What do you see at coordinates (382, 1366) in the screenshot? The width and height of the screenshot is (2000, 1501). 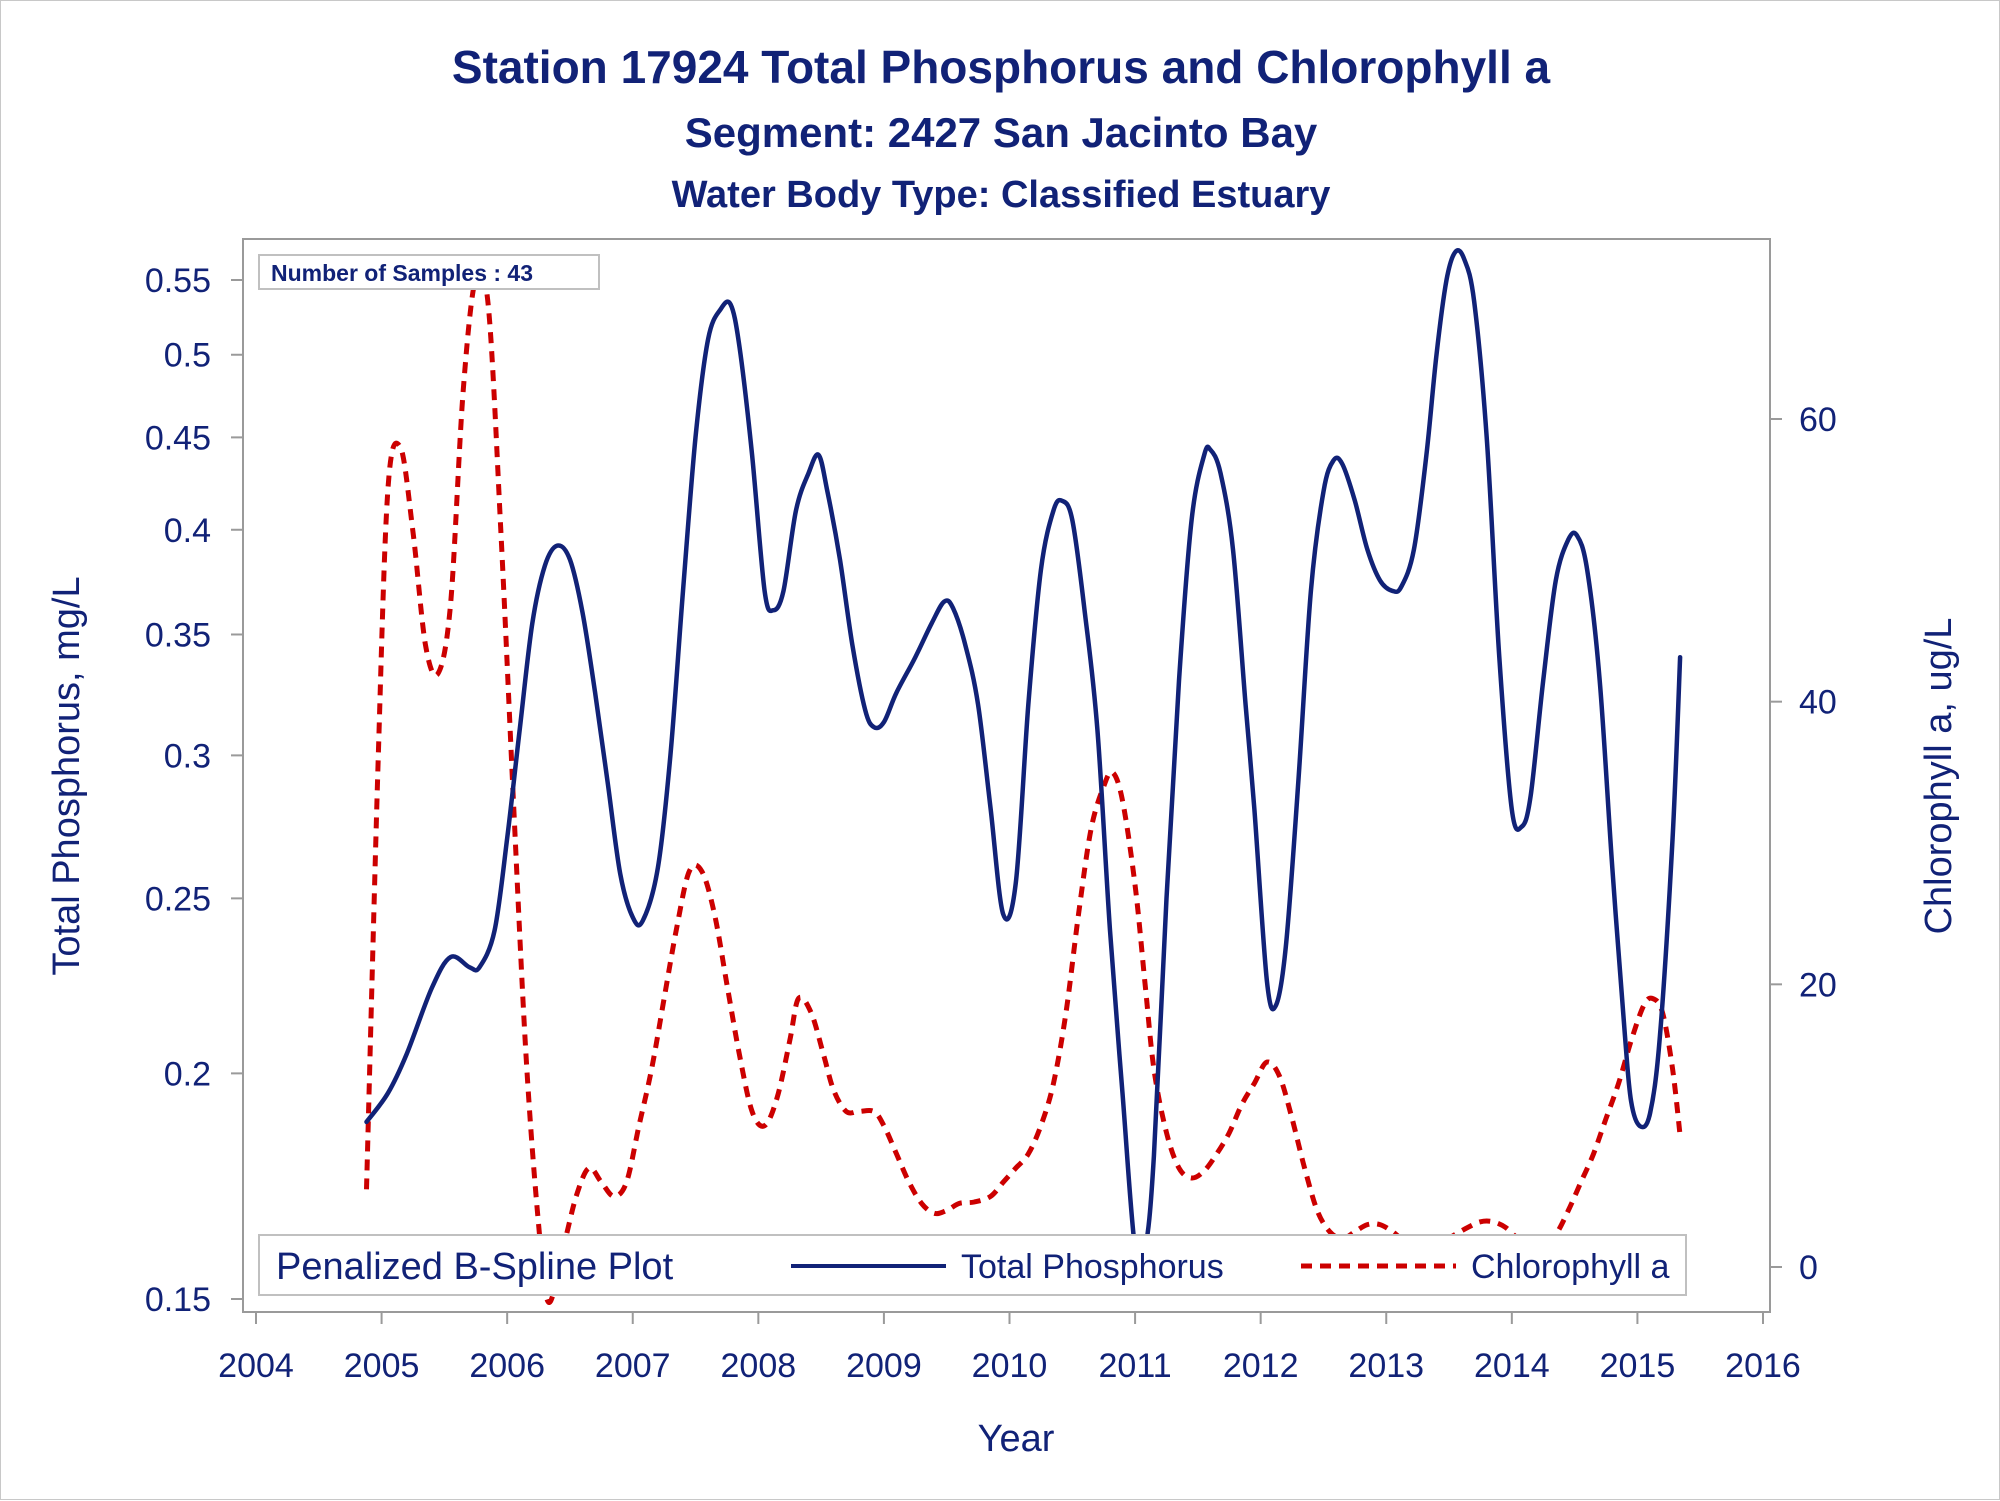 I see `x-tick-label: 2005` at bounding box center [382, 1366].